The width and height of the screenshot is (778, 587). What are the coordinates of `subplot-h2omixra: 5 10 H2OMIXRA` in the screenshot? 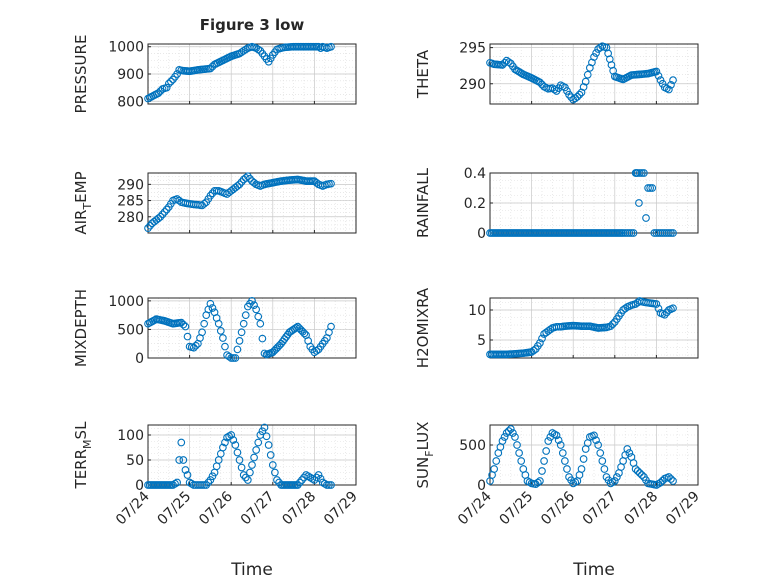 It's located at (556, 327).